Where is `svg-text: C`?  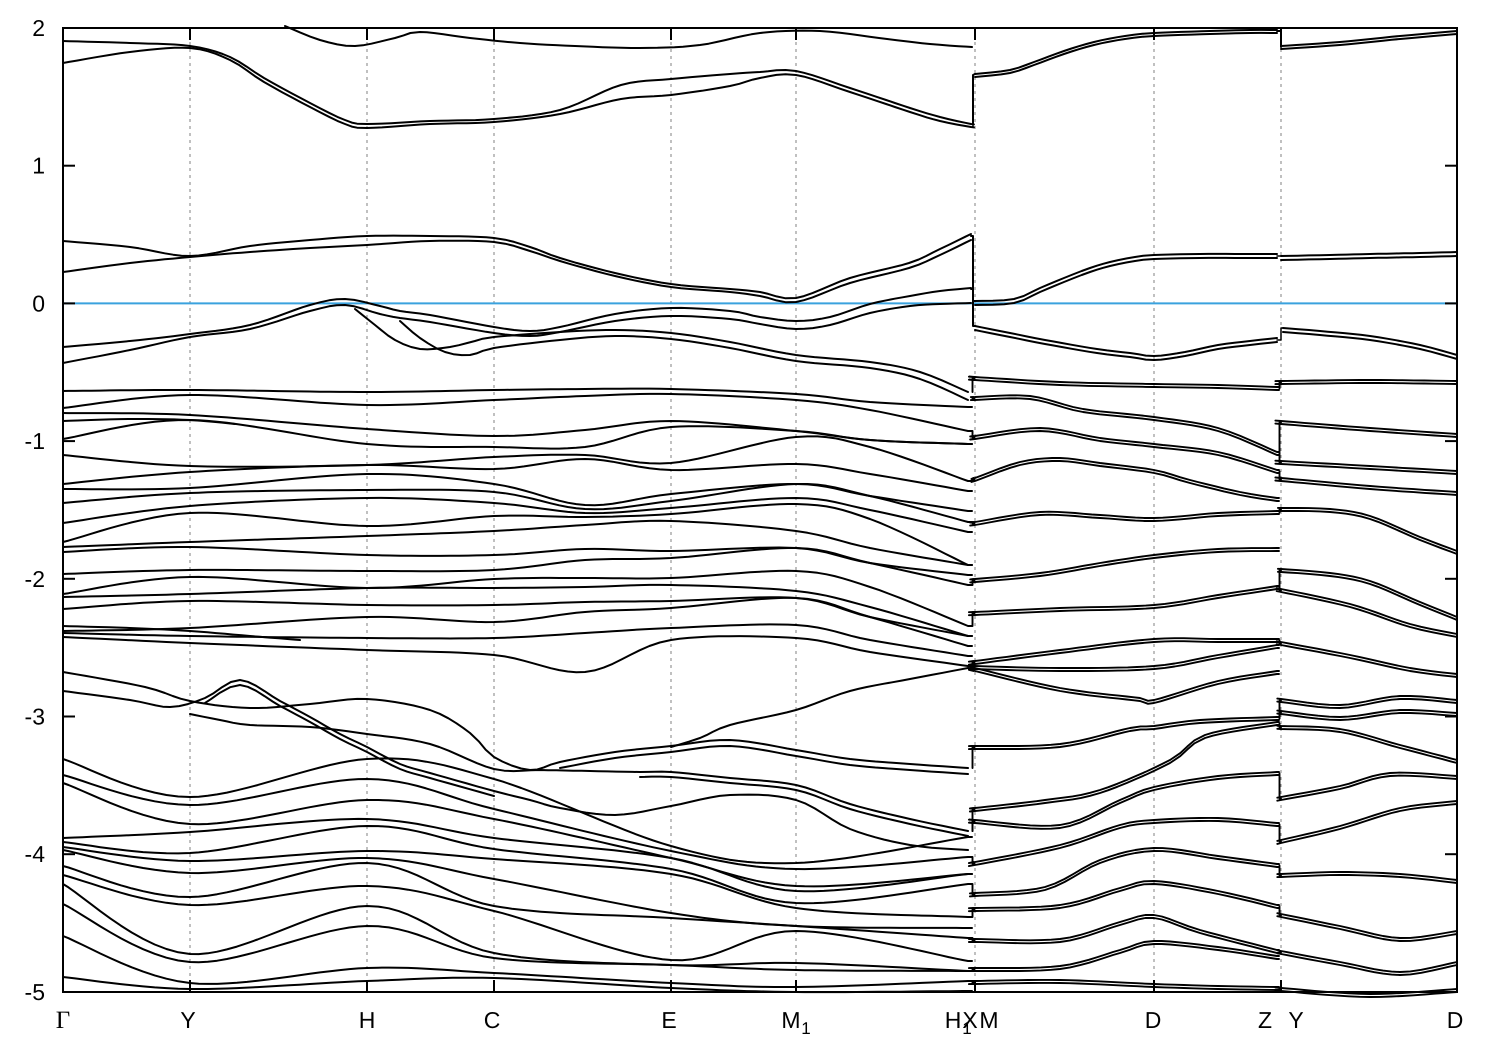 svg-text: C is located at coordinates (492, 1020).